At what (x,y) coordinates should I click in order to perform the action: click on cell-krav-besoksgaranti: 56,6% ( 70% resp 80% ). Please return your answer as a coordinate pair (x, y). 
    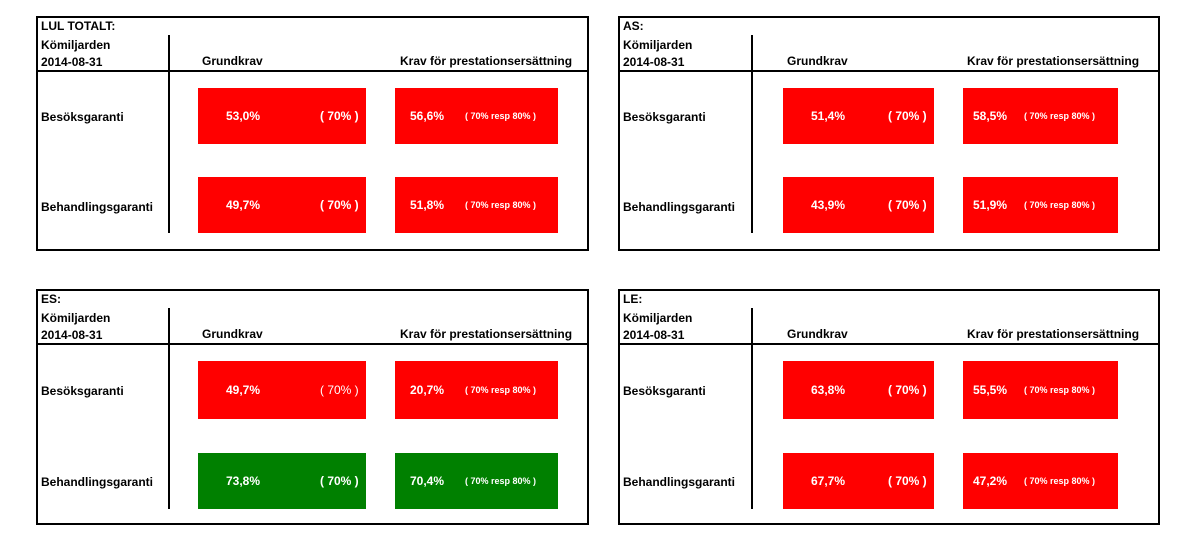
    Looking at the image, I should click on (476, 116).